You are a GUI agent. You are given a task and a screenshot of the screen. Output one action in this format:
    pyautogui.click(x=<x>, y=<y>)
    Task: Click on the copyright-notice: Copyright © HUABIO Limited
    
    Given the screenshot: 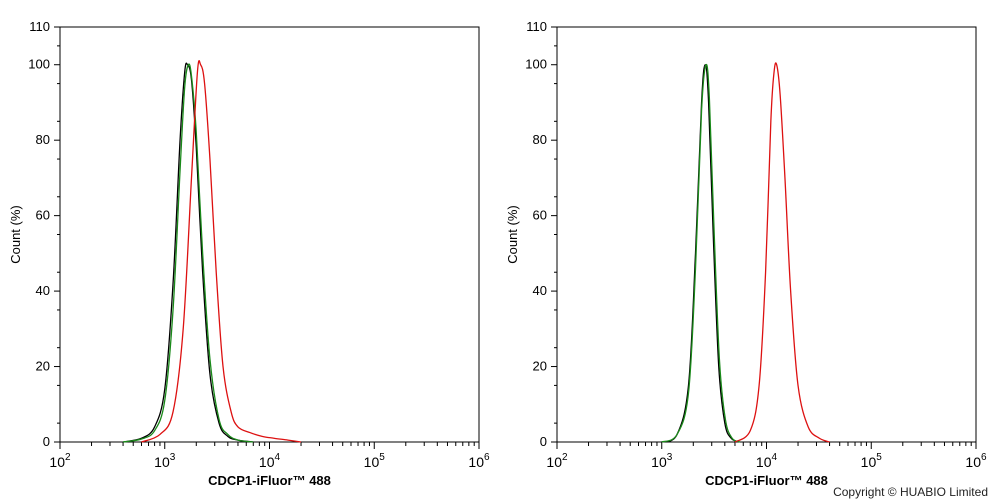 What is the action you would take?
    pyautogui.click(x=910, y=492)
    